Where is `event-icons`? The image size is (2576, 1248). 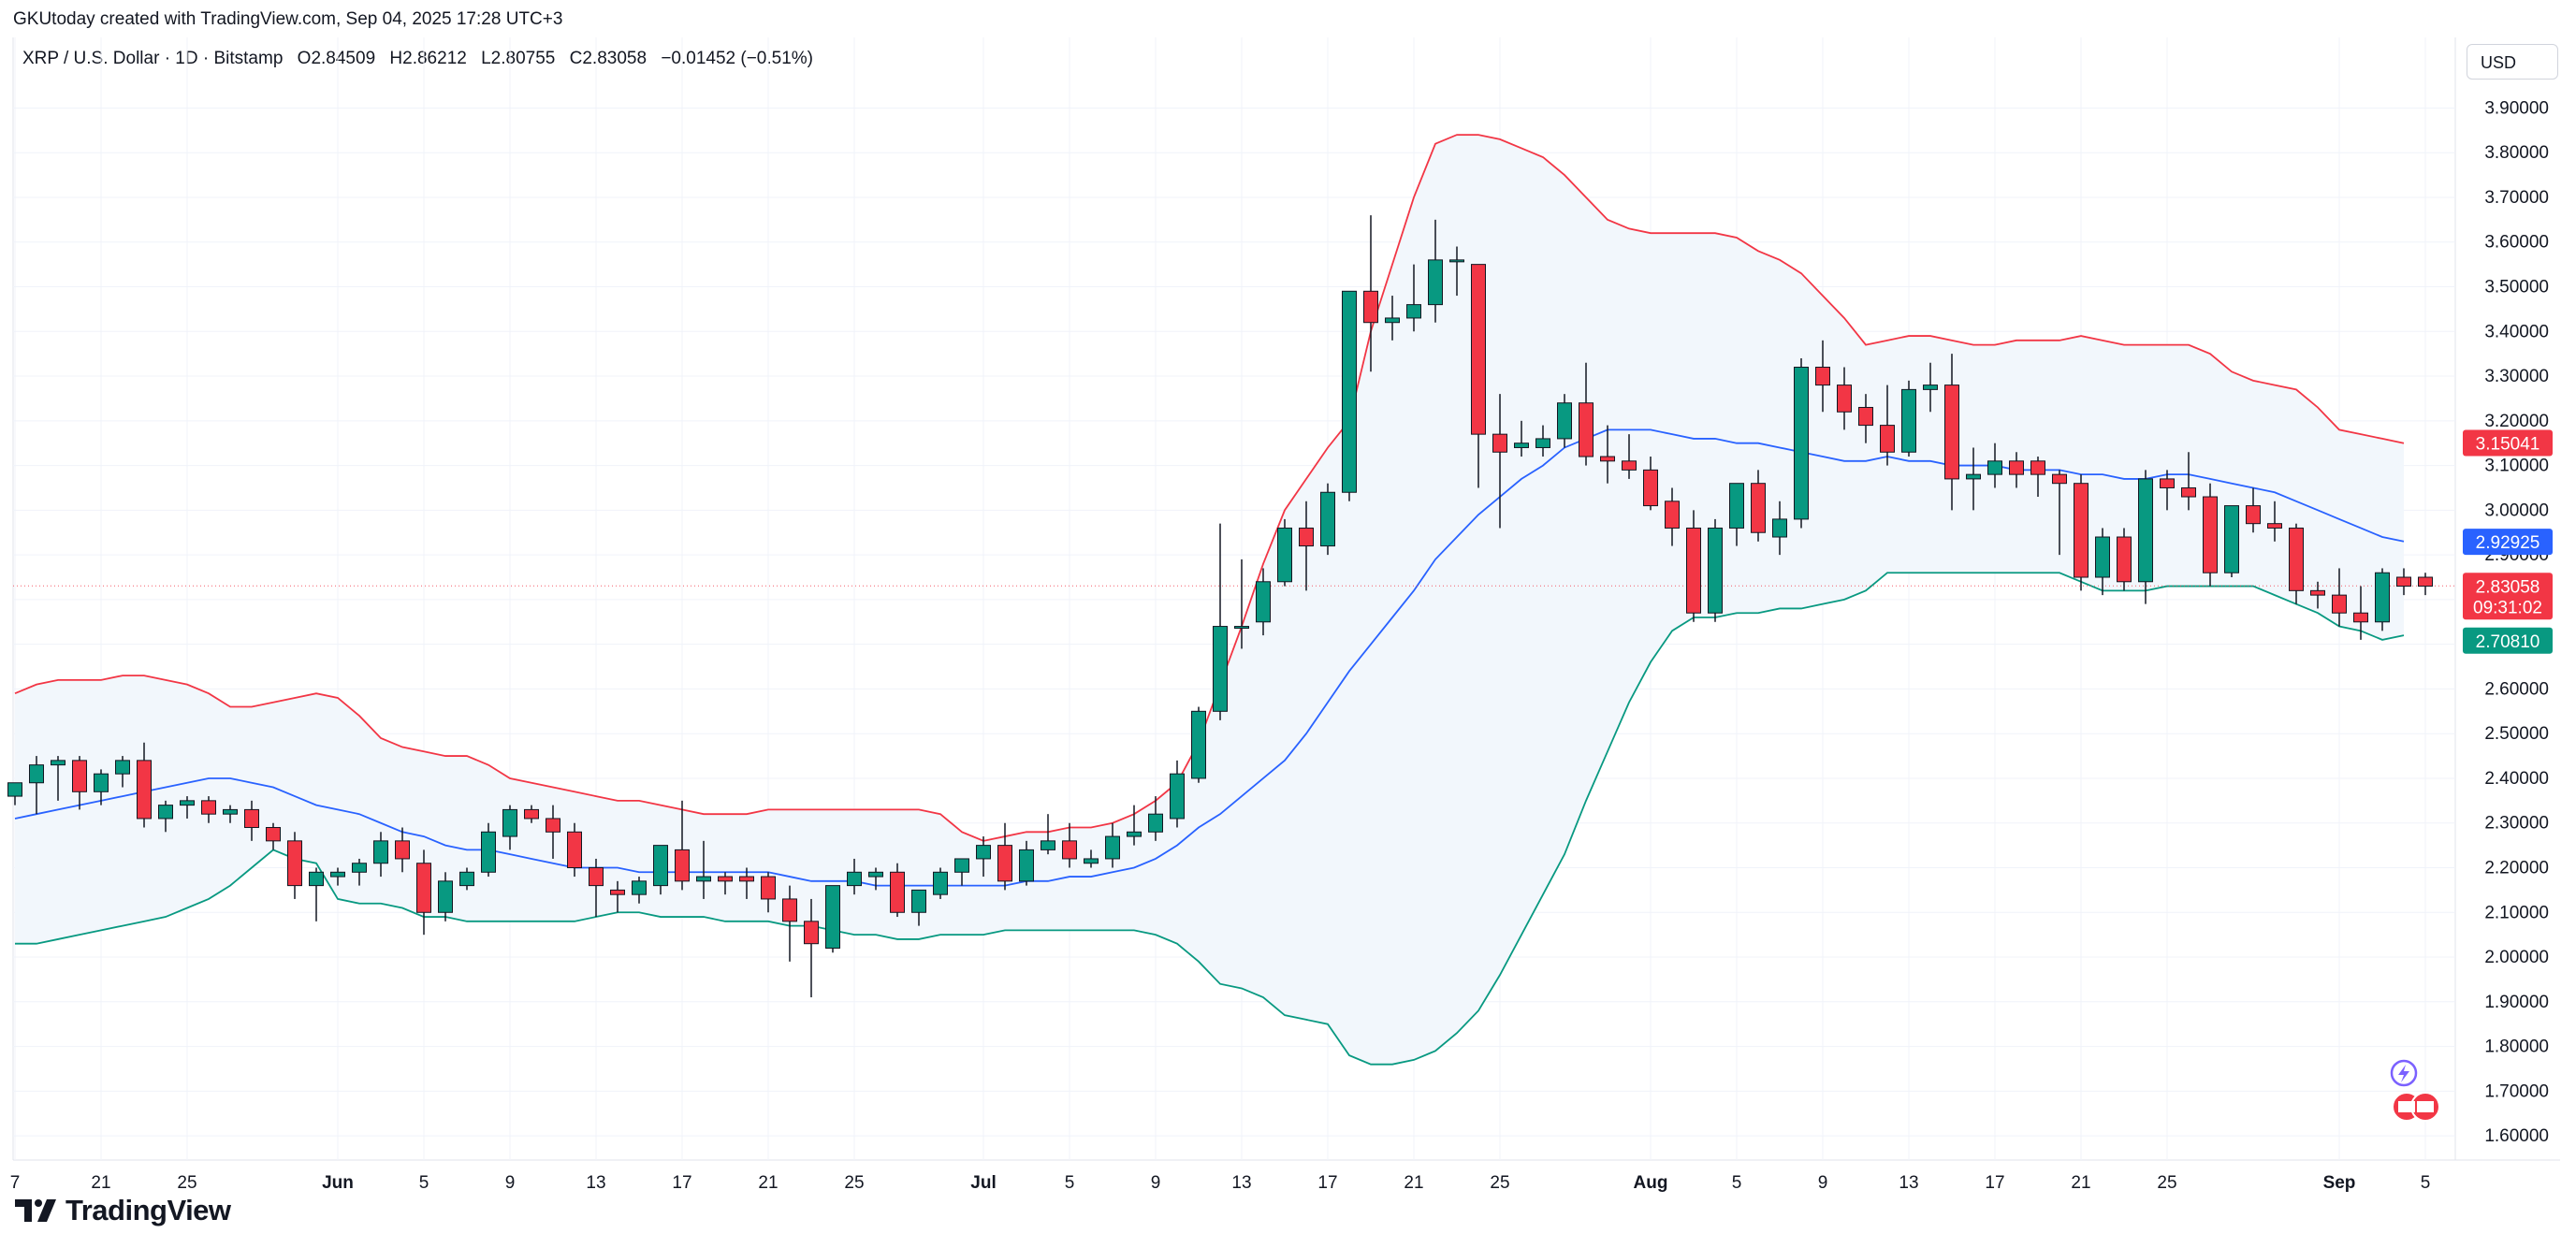 event-icons is located at coordinates (2415, 1090).